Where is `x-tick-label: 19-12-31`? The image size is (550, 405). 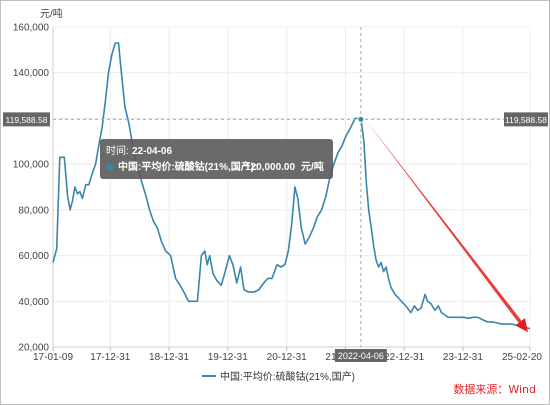 x-tick-label: 19-12-31 is located at coordinates (228, 357).